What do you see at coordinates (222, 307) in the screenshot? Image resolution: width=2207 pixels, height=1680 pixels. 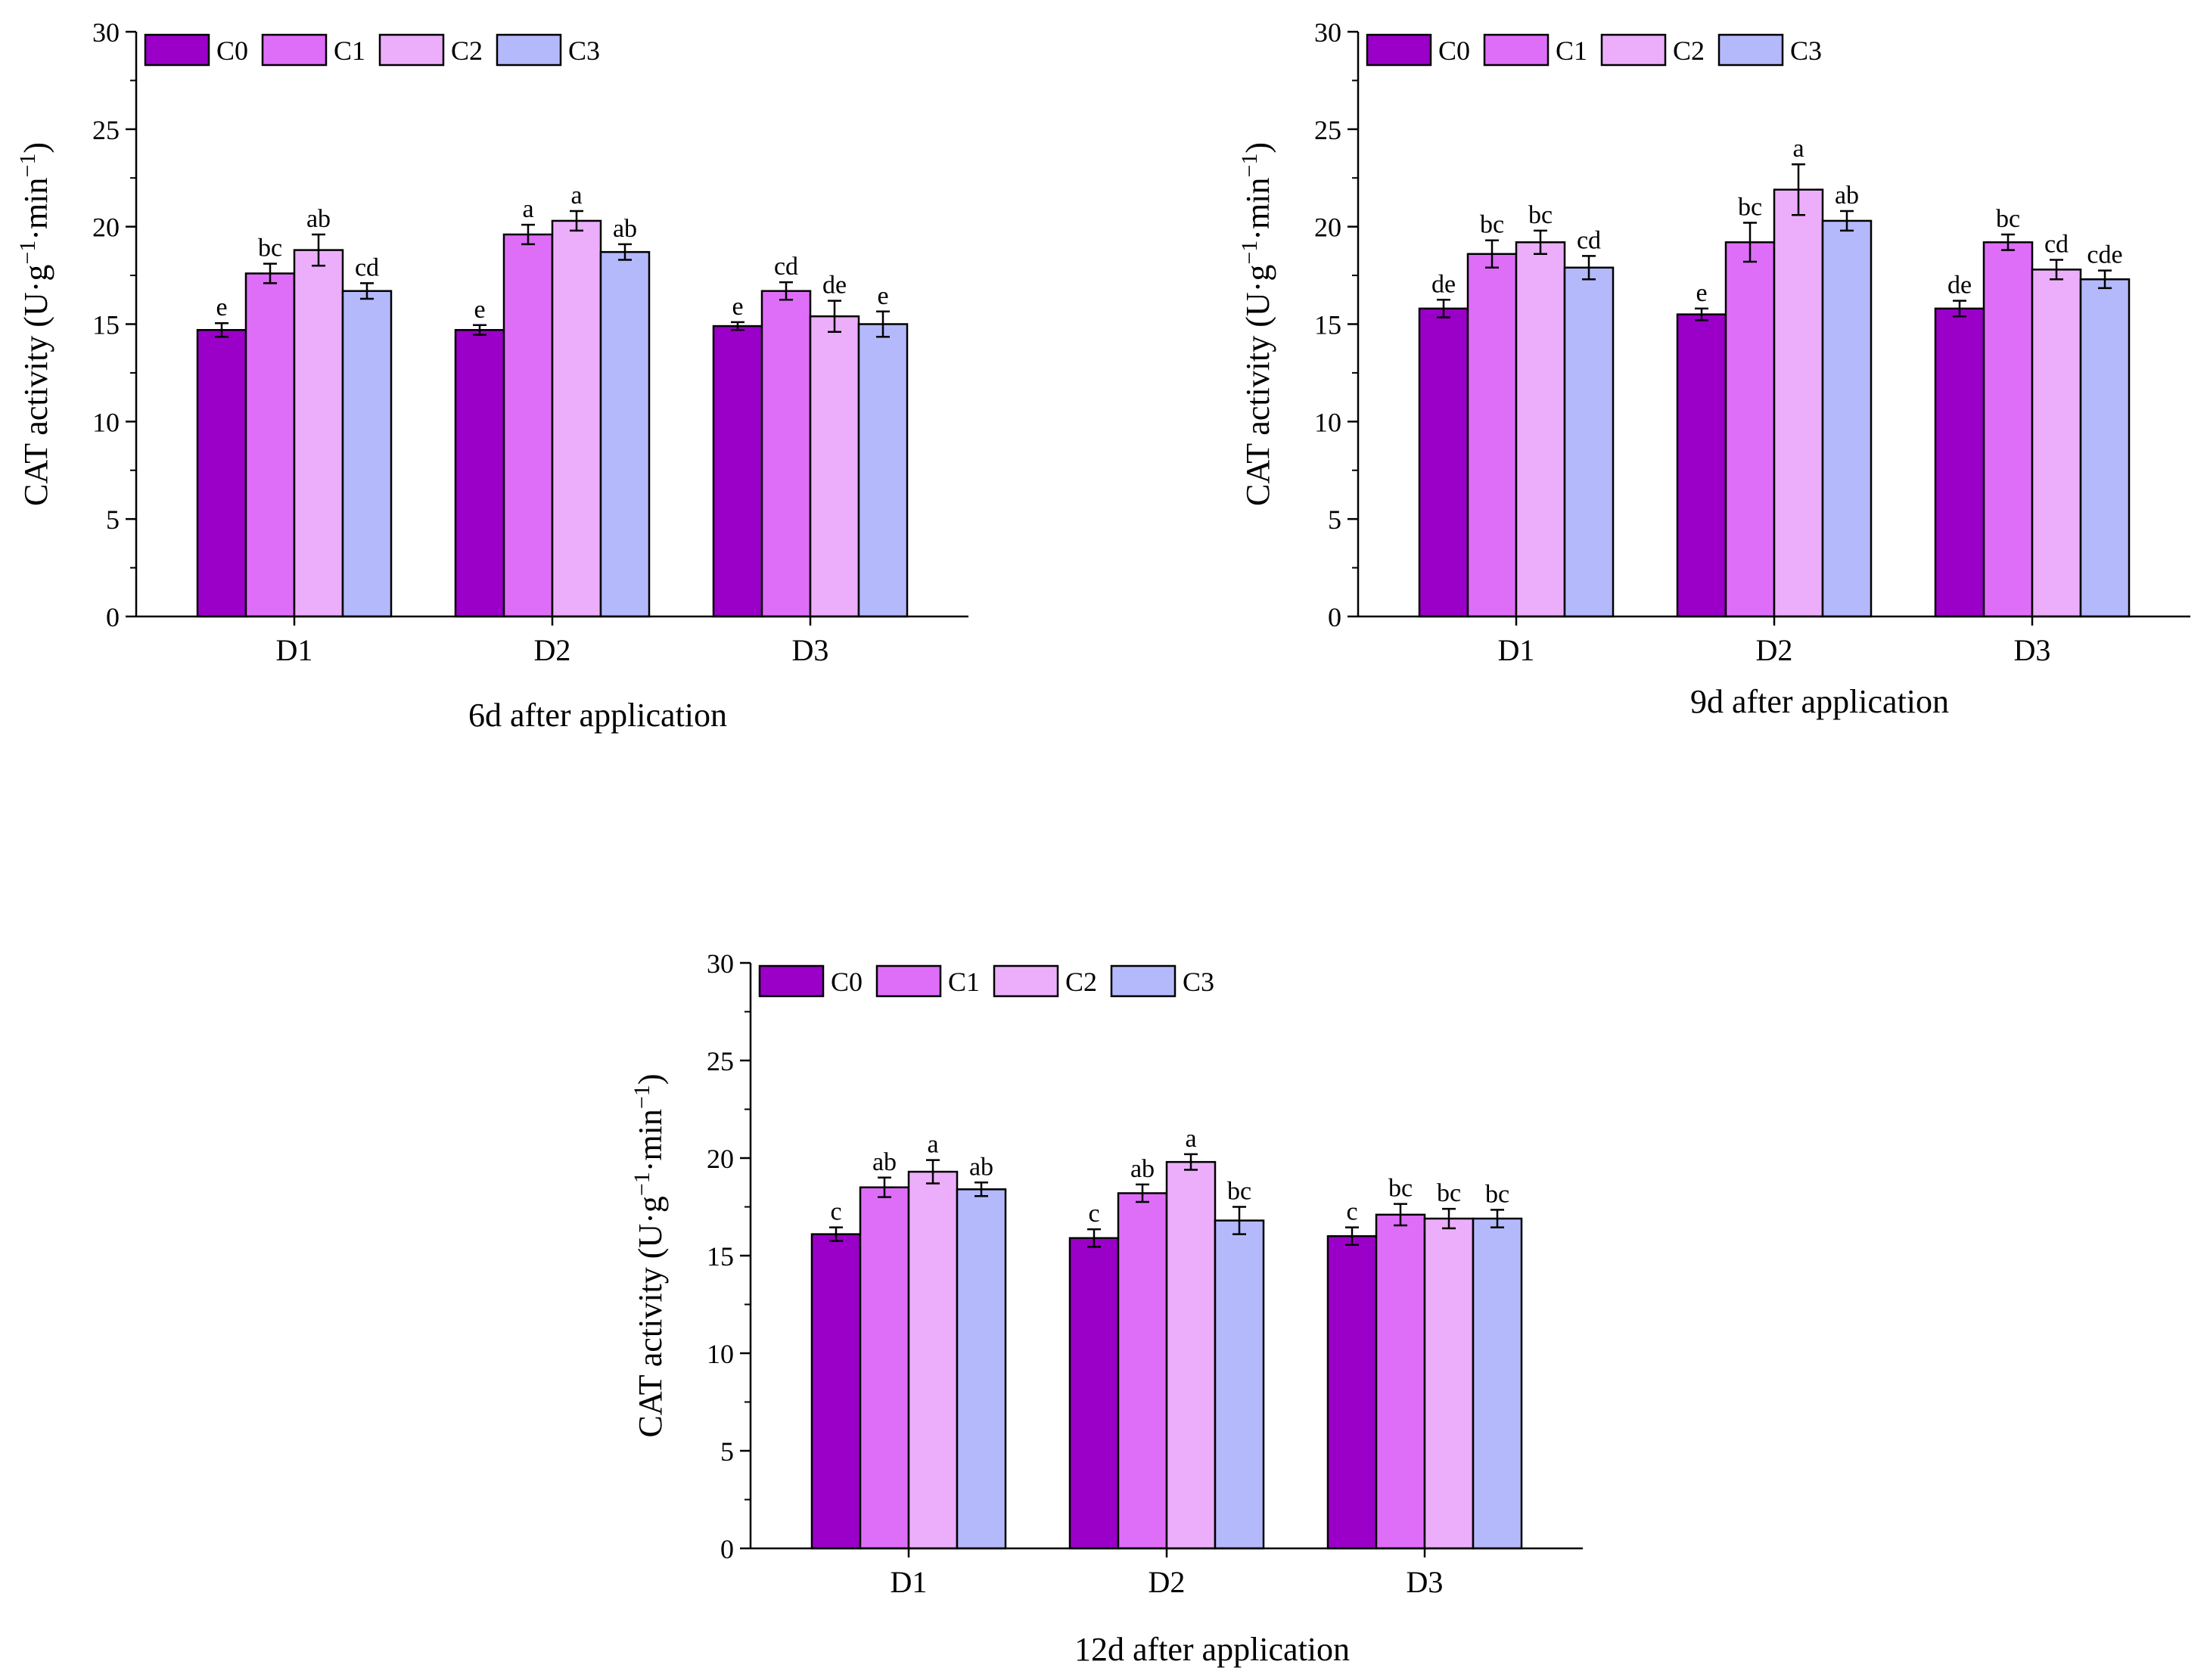 I see `significance-label-D1-C0: e` at bounding box center [222, 307].